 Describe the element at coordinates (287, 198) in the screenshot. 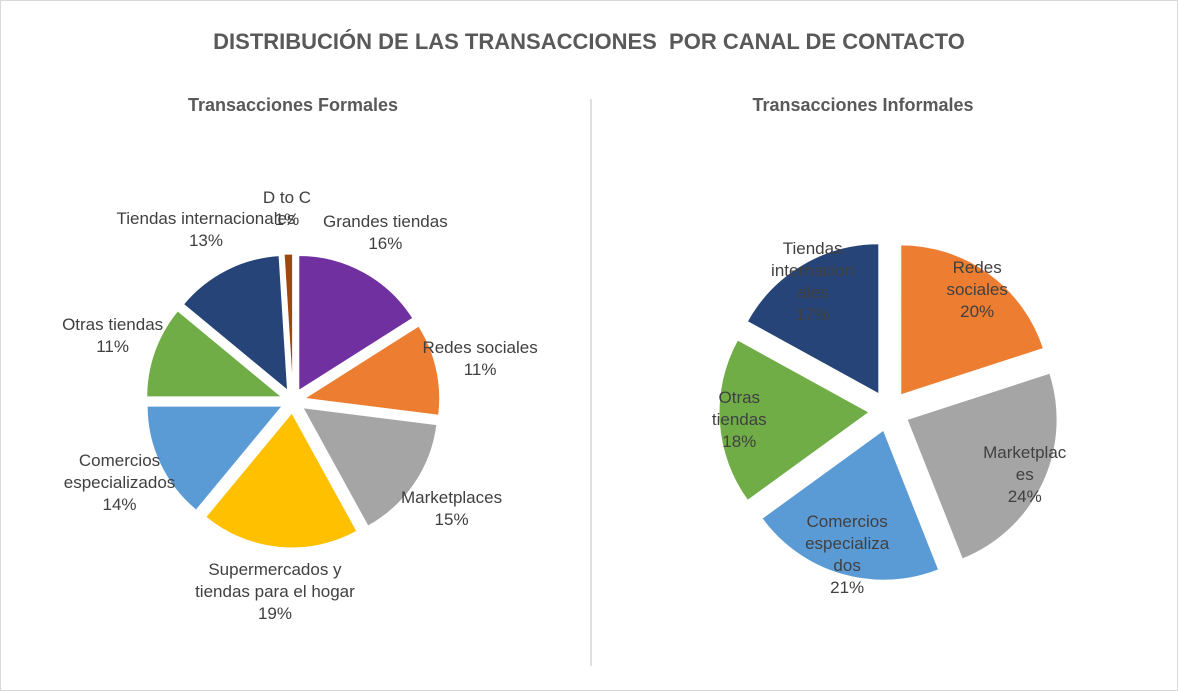

I see `slice-name: D to C` at that location.